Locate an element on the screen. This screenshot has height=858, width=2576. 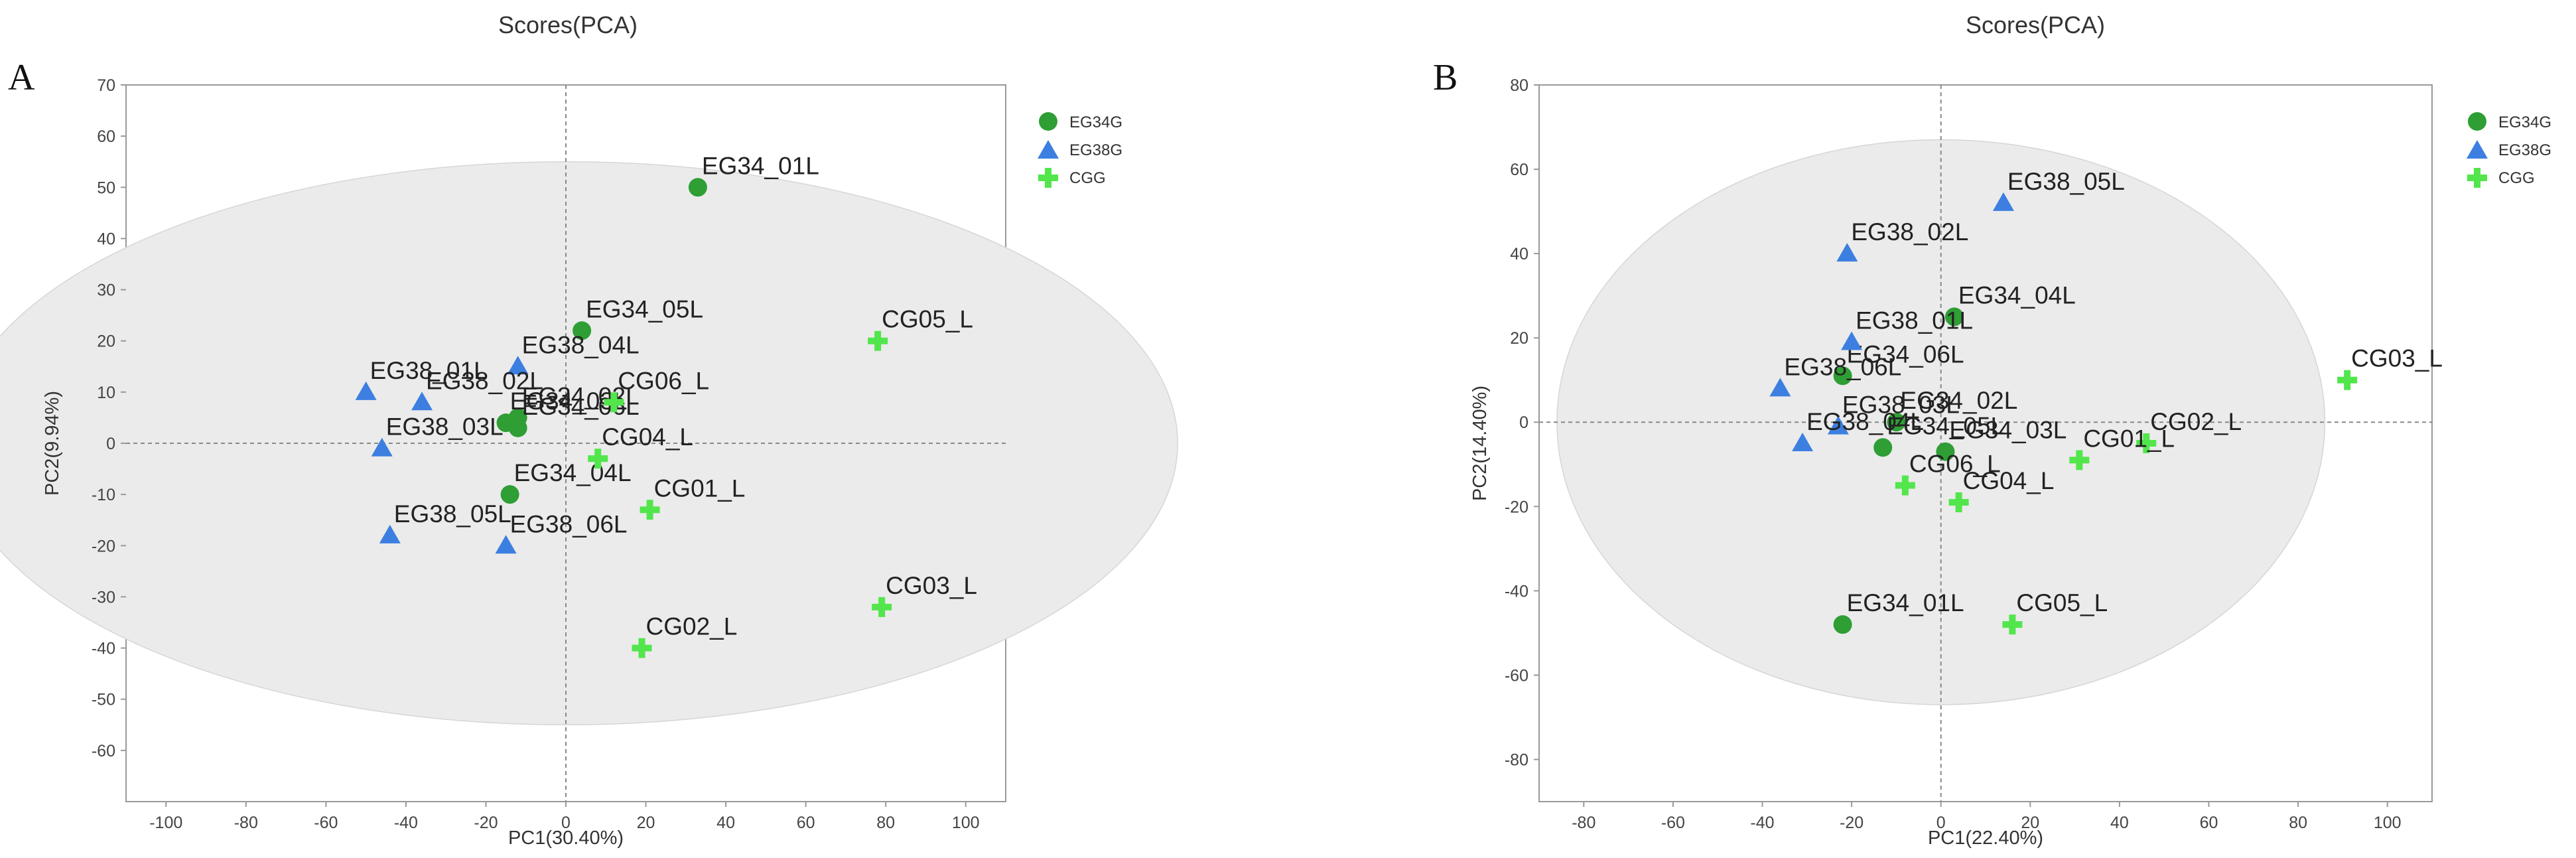
panel-b-y-tick-label: 20 is located at coordinates (1519, 338).